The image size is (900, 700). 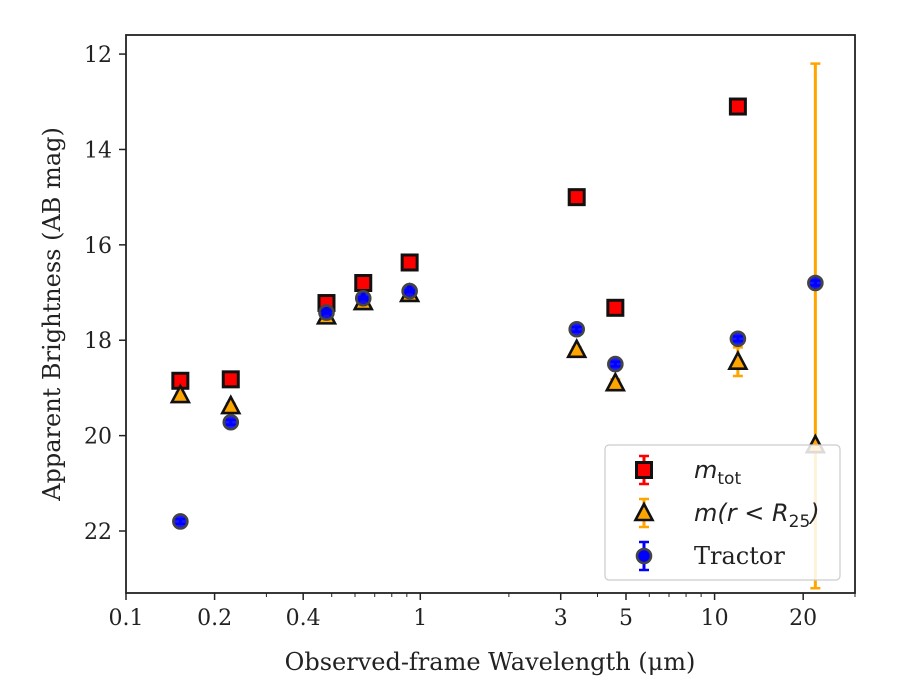 I want to click on legend-label-main: m, so click(x=705, y=470).